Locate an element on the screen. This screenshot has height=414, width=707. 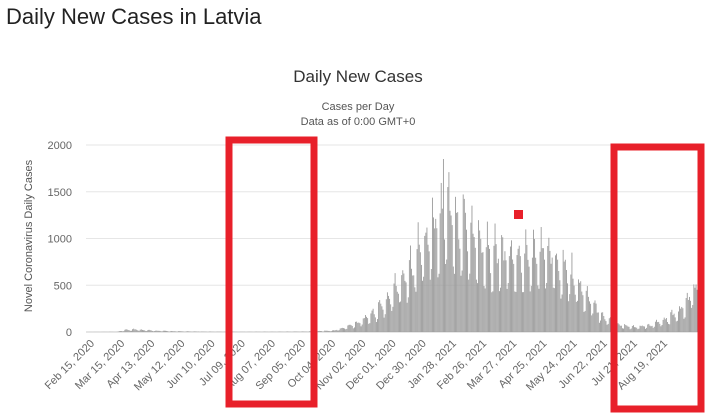
red-marker is located at coordinates (518, 214).